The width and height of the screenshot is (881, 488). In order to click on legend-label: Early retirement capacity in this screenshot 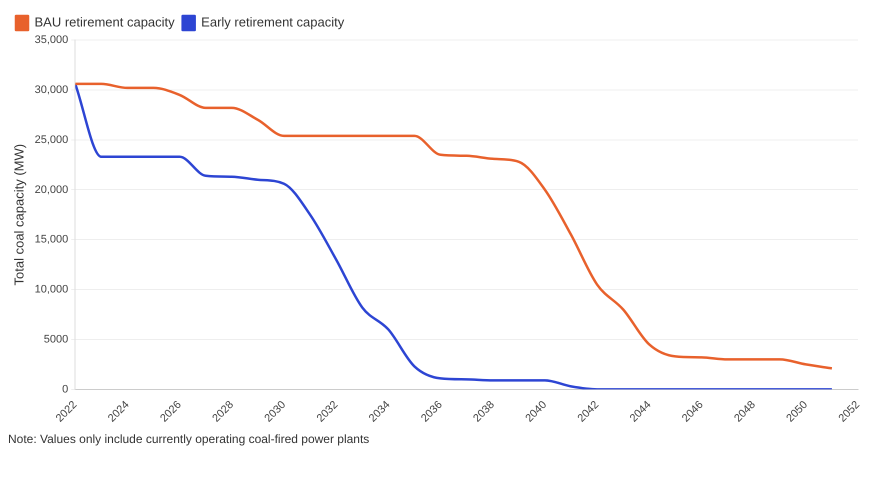, I will do `click(273, 22)`.